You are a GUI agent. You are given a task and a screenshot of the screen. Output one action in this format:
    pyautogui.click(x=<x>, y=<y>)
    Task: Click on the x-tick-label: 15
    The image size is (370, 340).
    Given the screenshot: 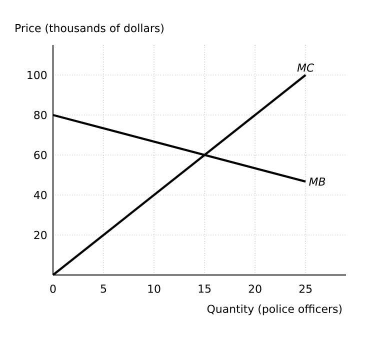 What is the action you would take?
    pyautogui.click(x=204, y=288)
    